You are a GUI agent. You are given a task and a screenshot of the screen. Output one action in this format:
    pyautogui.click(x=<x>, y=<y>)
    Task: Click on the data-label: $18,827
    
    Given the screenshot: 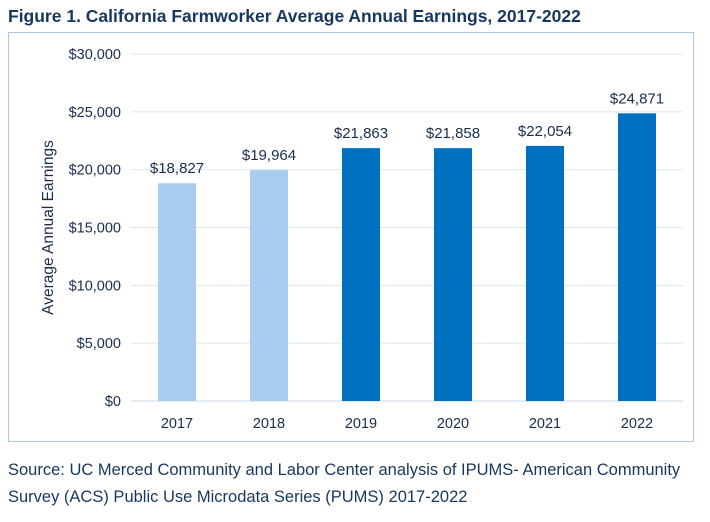 What is the action you would take?
    pyautogui.click(x=177, y=168)
    